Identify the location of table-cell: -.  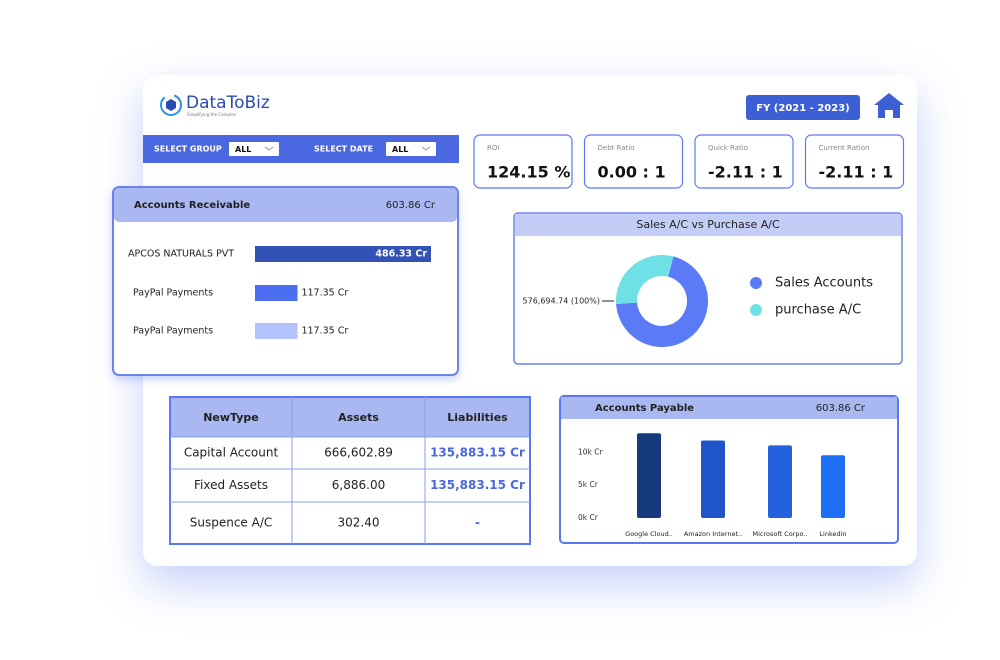
(477, 523).